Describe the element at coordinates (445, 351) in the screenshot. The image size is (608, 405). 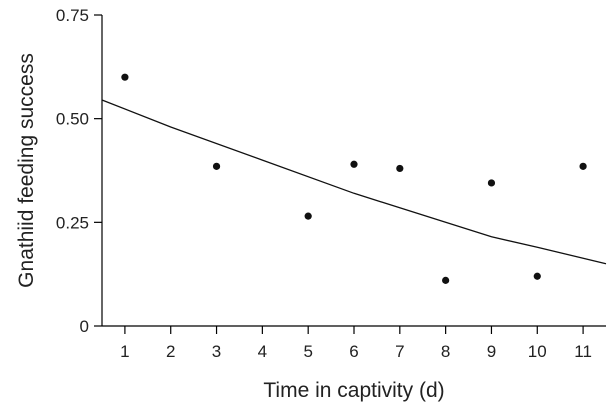
I see `x-tick-label: 8` at that location.